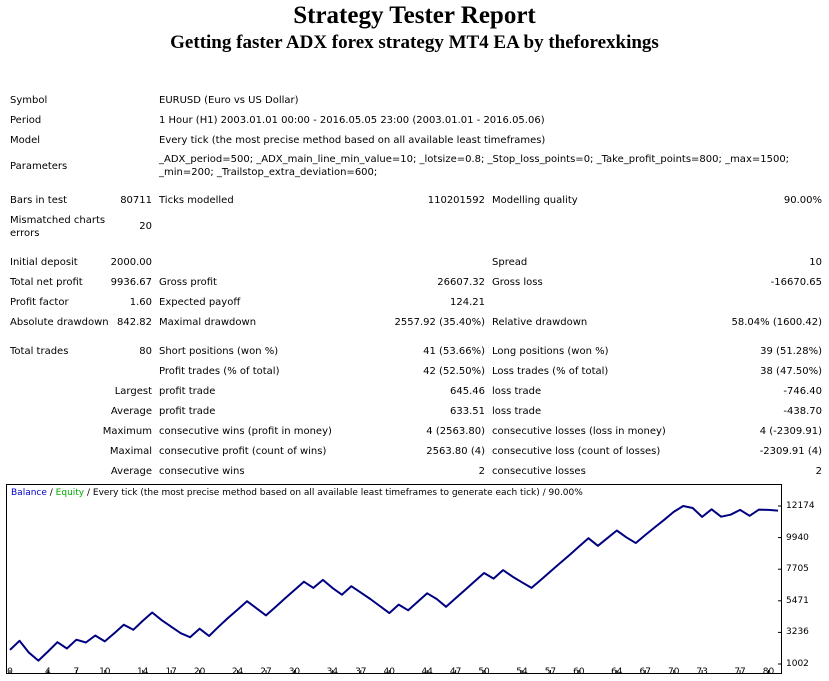  Describe the element at coordinates (48, 672) in the screenshot. I see `x-tick-label: 4` at that location.